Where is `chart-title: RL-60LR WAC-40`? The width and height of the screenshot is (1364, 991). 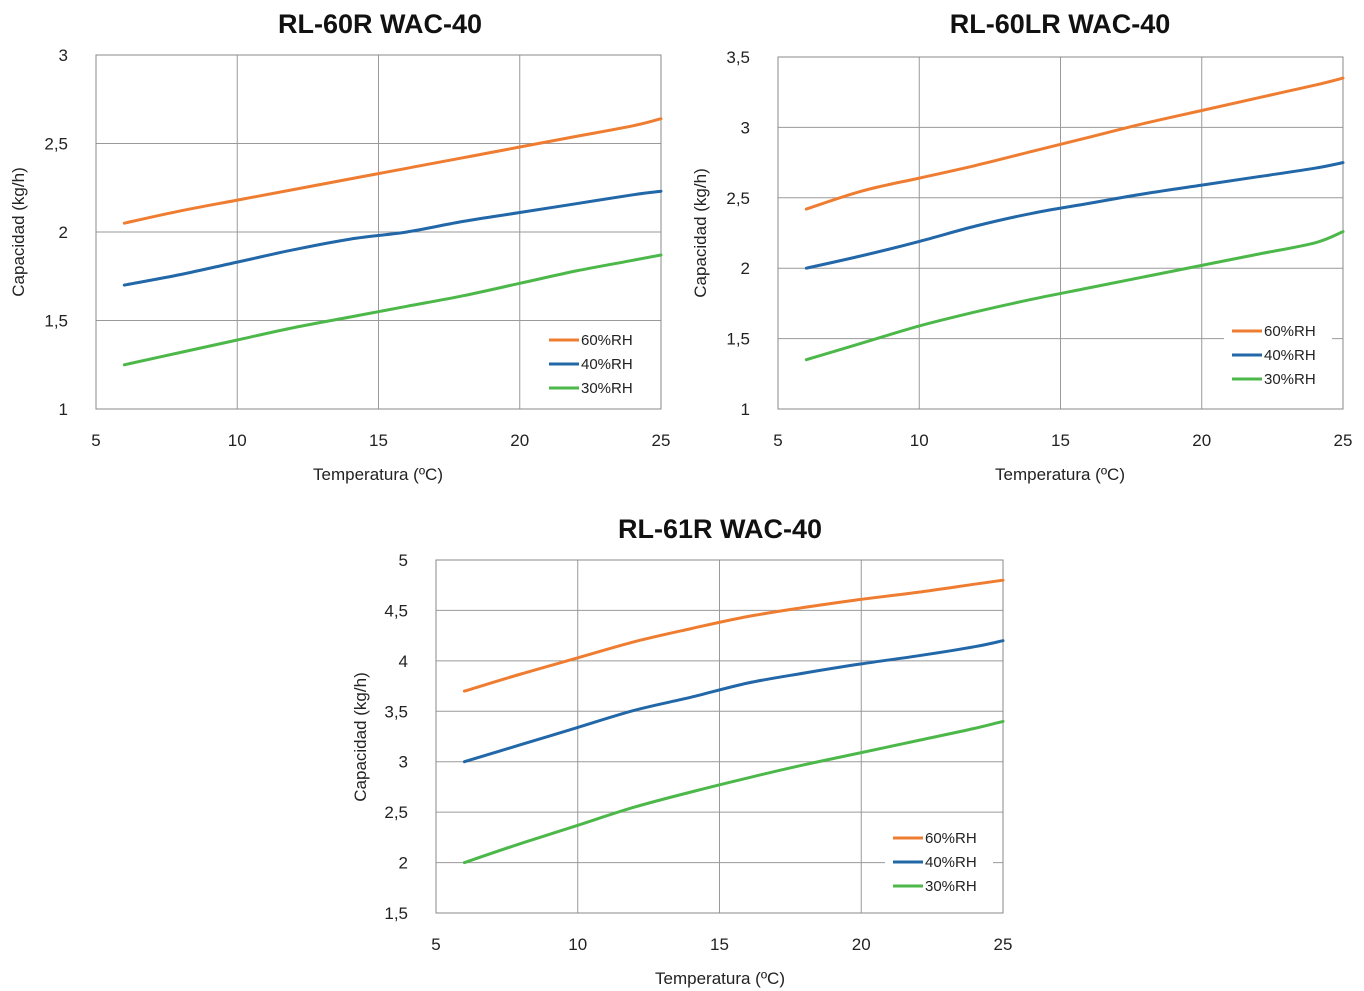
chart-title: RL-60LR WAC-40 is located at coordinates (1060, 24).